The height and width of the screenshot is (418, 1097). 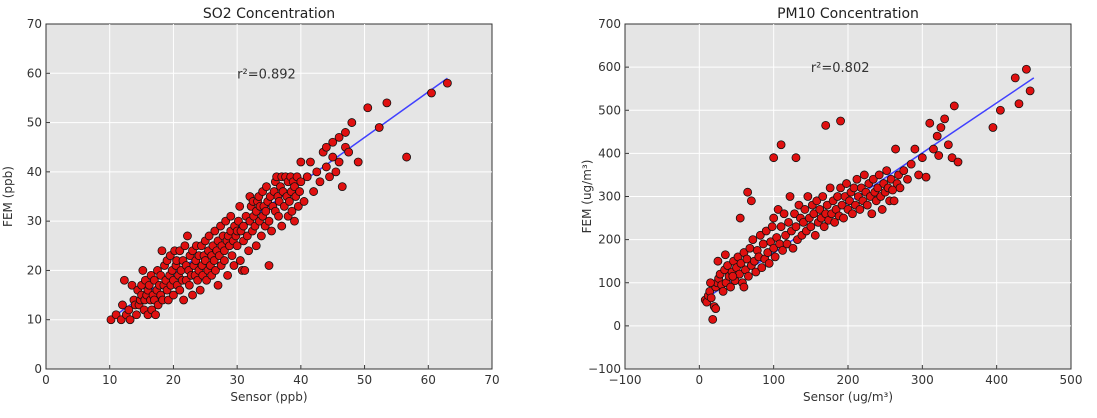 What do you see at coordinates (922, 380) in the screenshot?
I see `x-tick-label: 300` at bounding box center [922, 380].